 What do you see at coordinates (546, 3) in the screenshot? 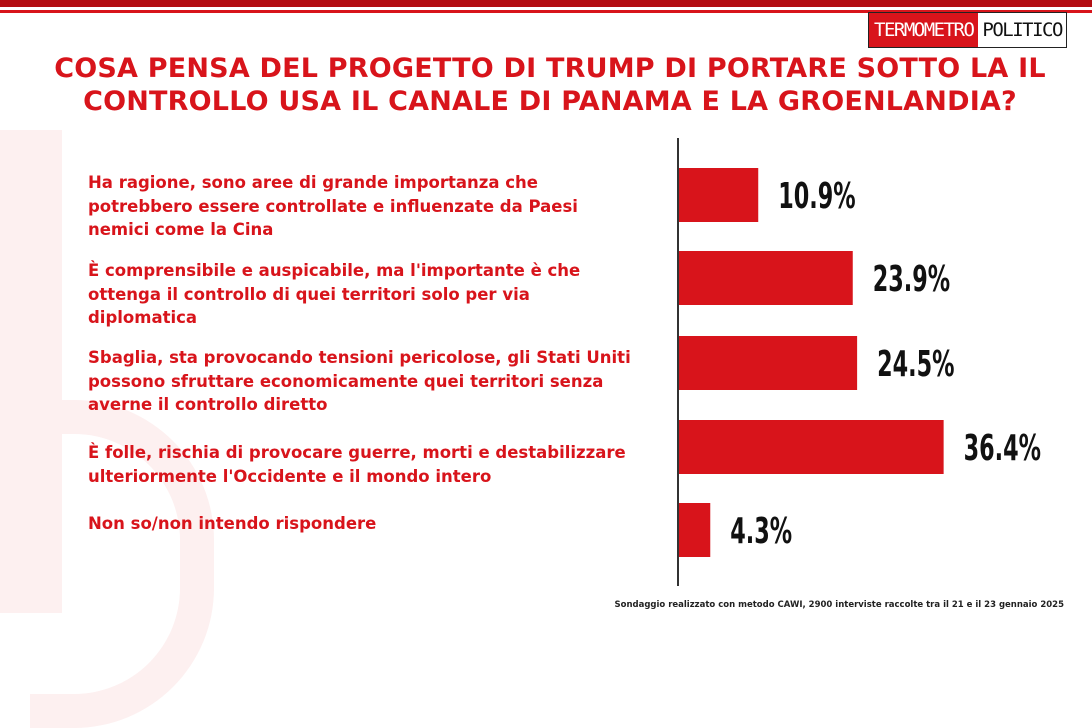
I see `top-stripe` at bounding box center [546, 3].